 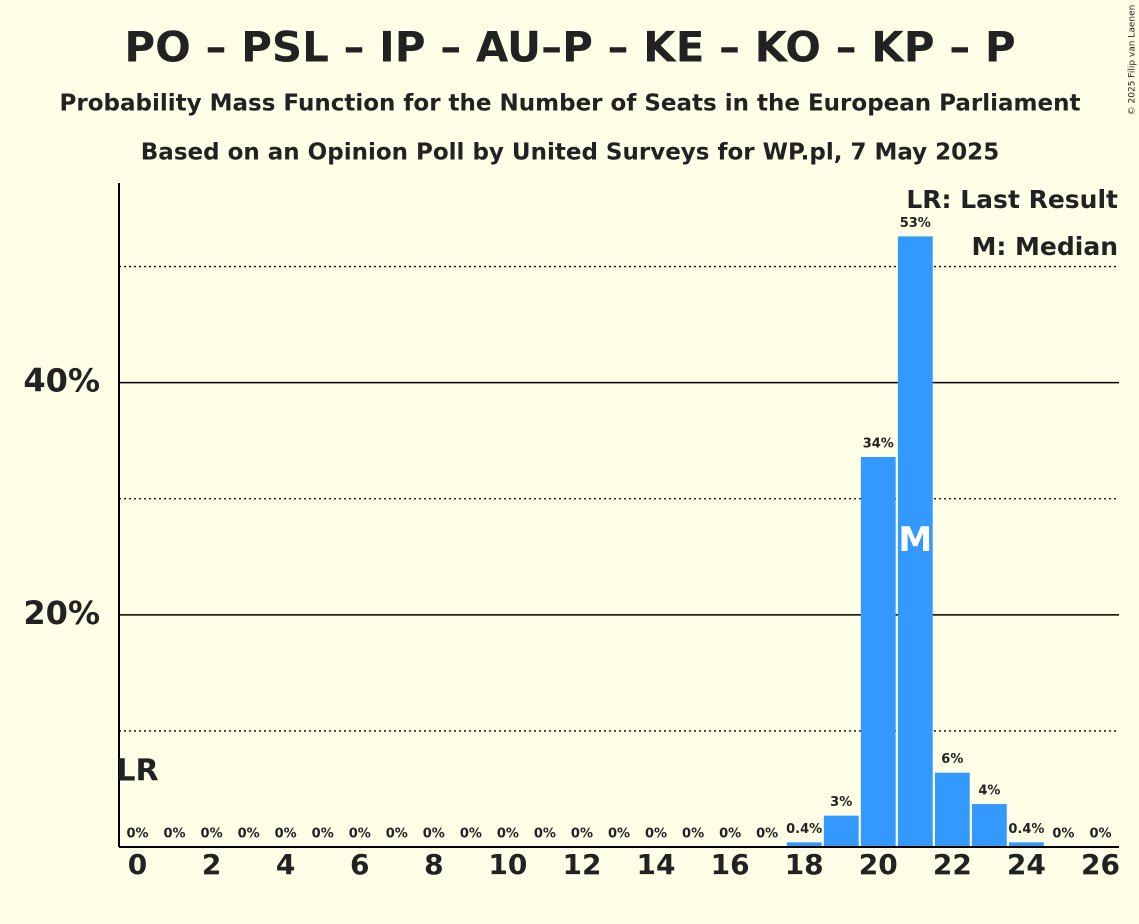 I want to click on y-tick-label: 40%, so click(x=61, y=381).